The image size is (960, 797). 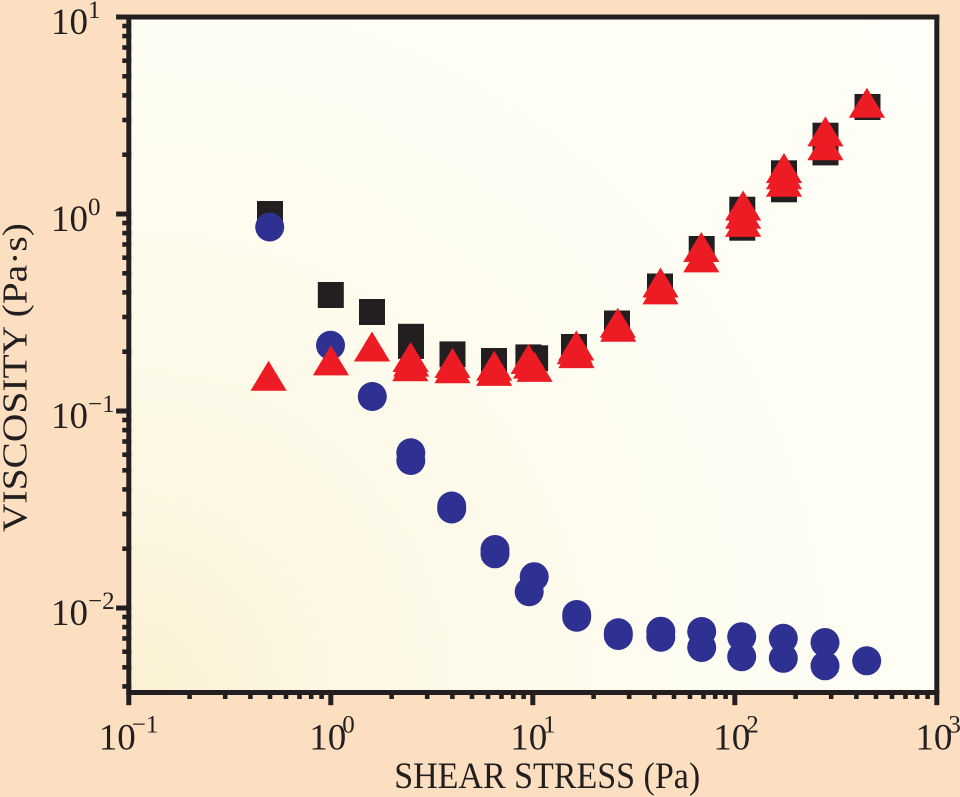 What do you see at coordinates (17, 377) in the screenshot?
I see `svg-text: VISCOSITY (Pa·s)` at bounding box center [17, 377].